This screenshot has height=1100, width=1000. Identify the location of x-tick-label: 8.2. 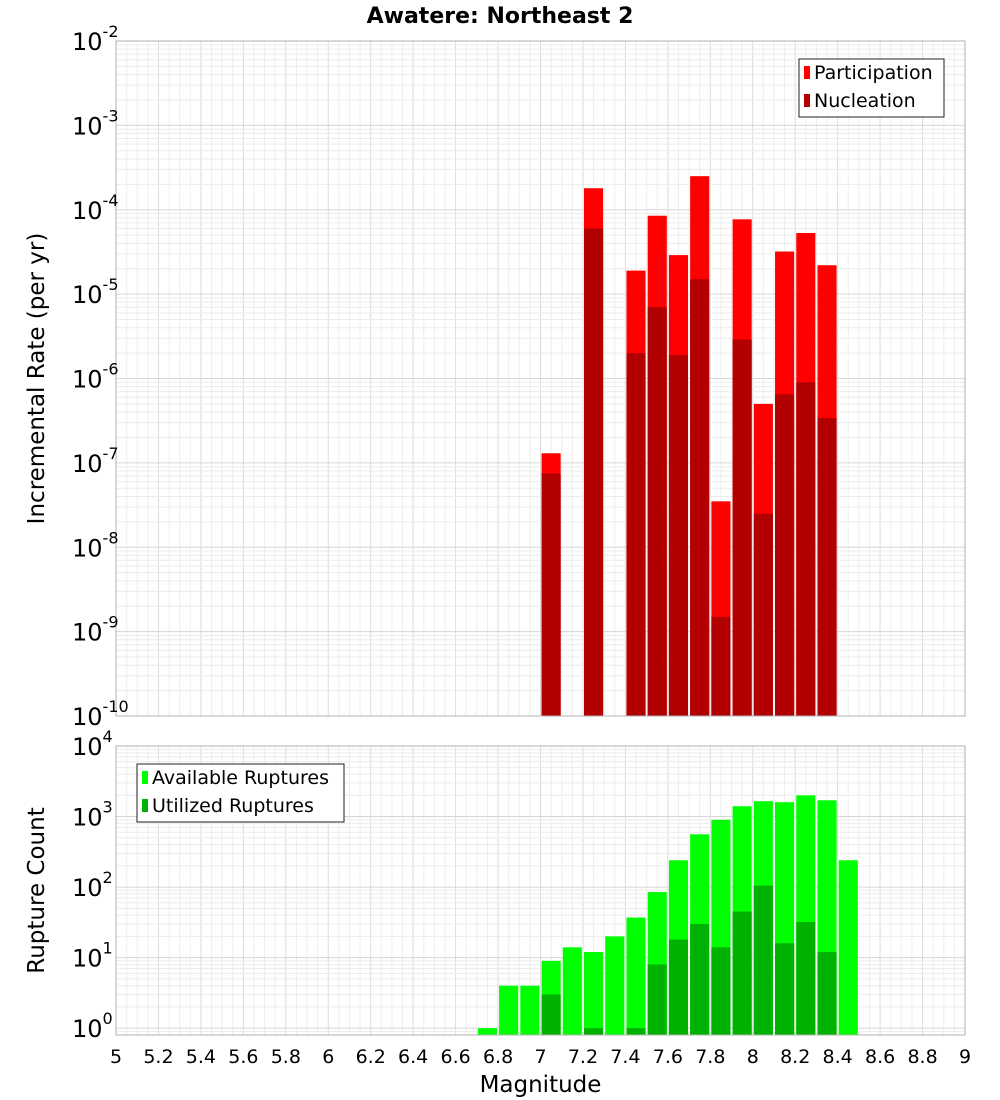
(795, 1057).